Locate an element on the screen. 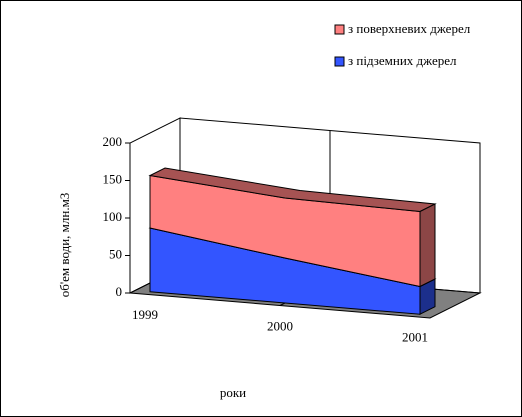 The height and width of the screenshot is (417, 522). y-tick-label: 0 is located at coordinates (119, 291).